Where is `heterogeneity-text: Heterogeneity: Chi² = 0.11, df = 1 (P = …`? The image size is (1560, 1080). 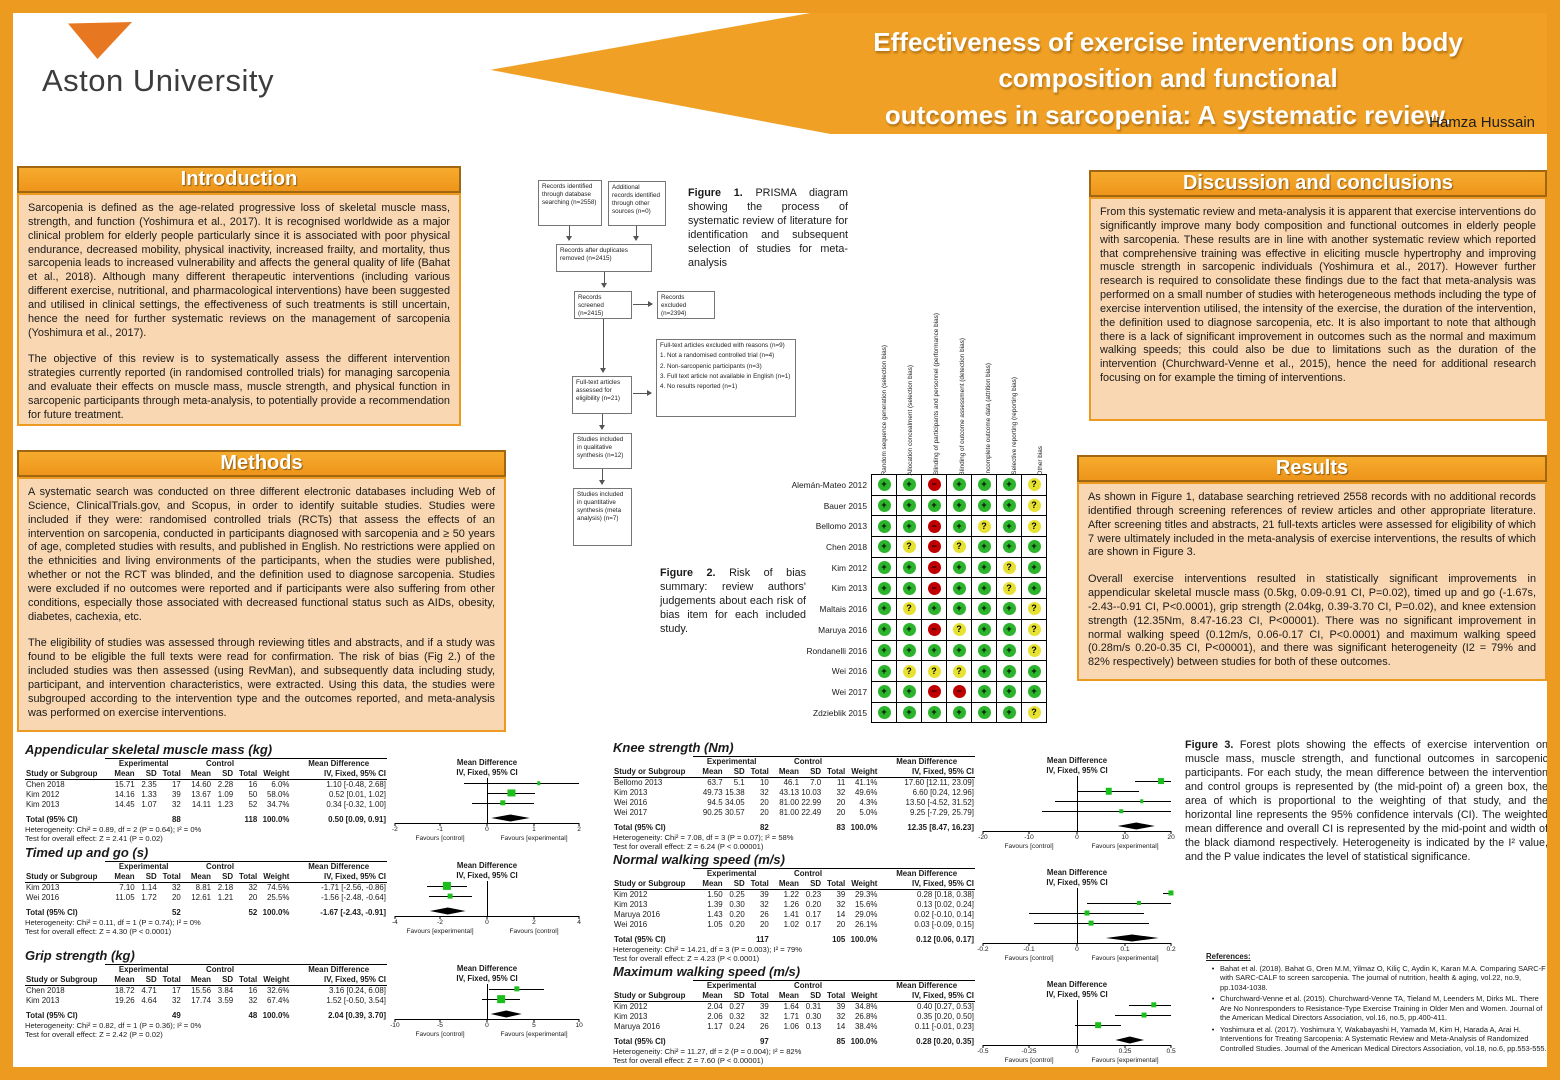
heterogeneity-text: Heterogeneity: Chi² = 0.11, df = 1 (P = … is located at coordinates (113, 922).